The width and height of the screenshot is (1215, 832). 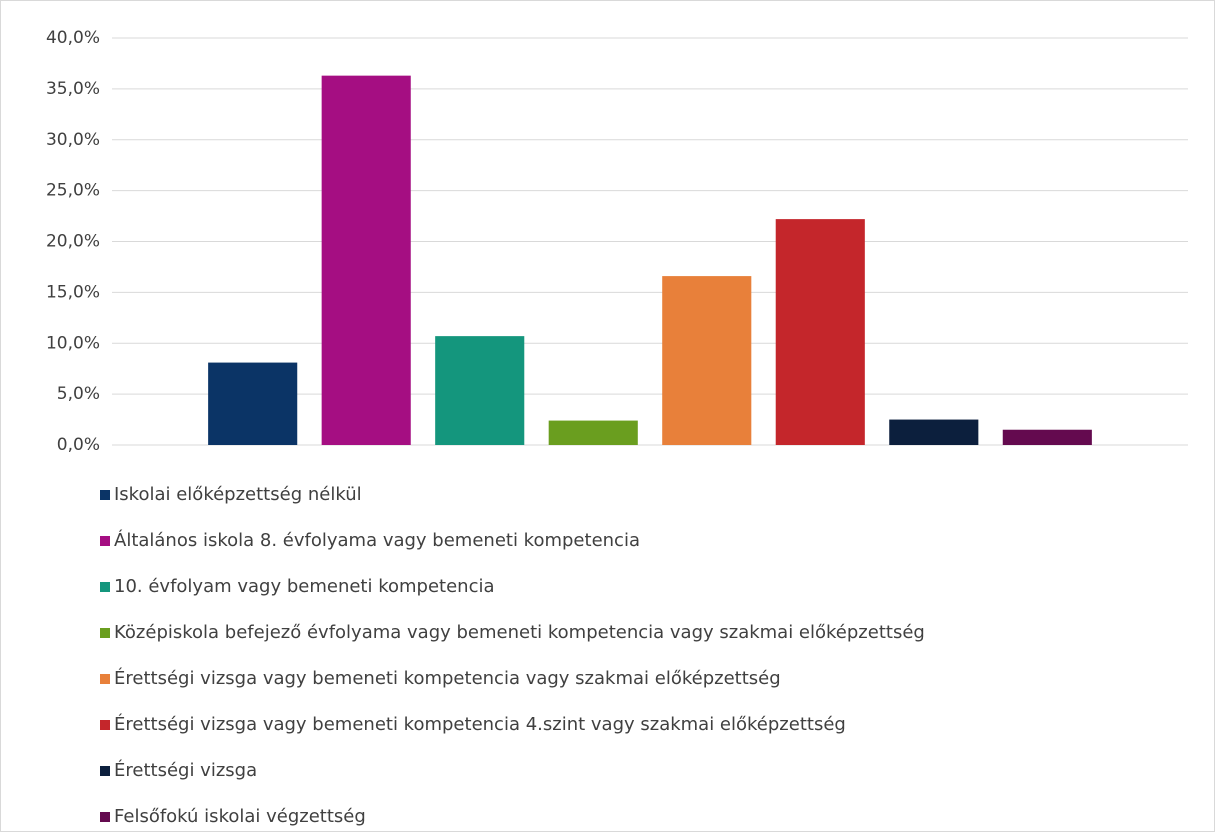 I want to click on y-tick-label: 35,0%, so click(x=73, y=89).